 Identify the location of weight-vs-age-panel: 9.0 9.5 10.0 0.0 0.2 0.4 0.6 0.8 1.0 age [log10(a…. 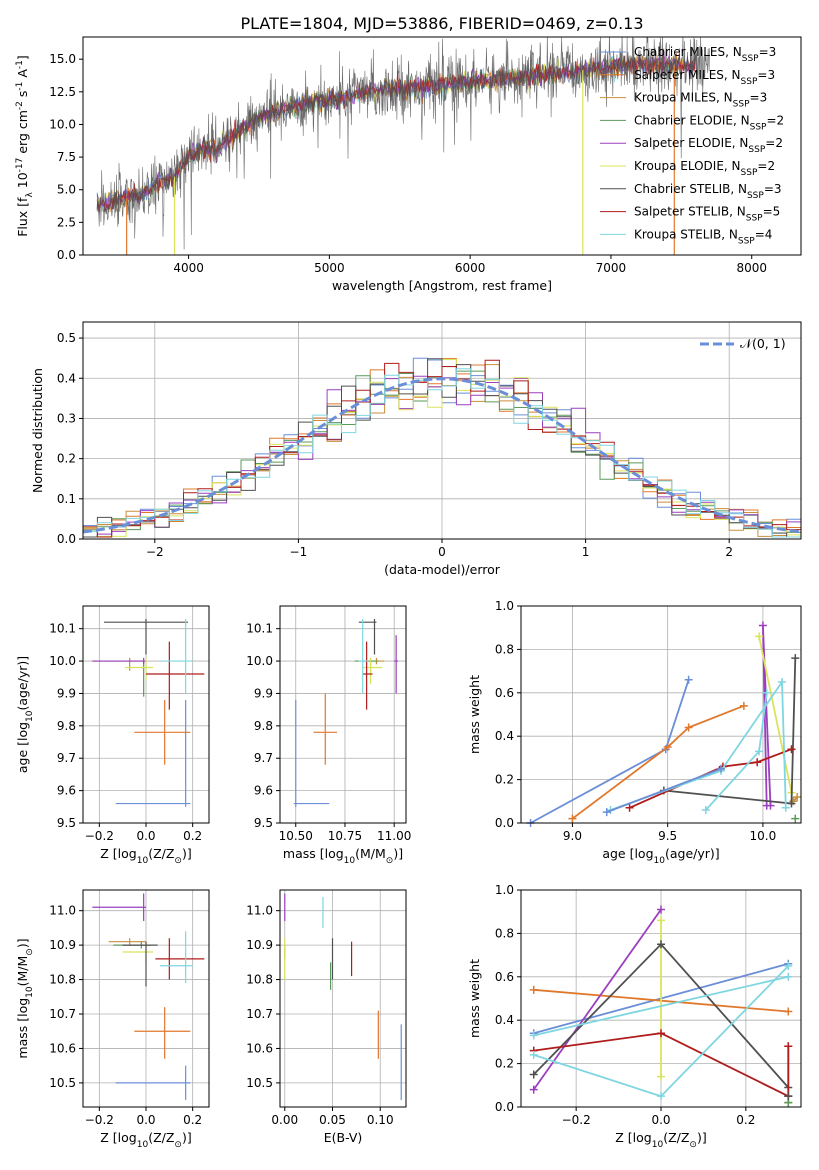
(634, 732).